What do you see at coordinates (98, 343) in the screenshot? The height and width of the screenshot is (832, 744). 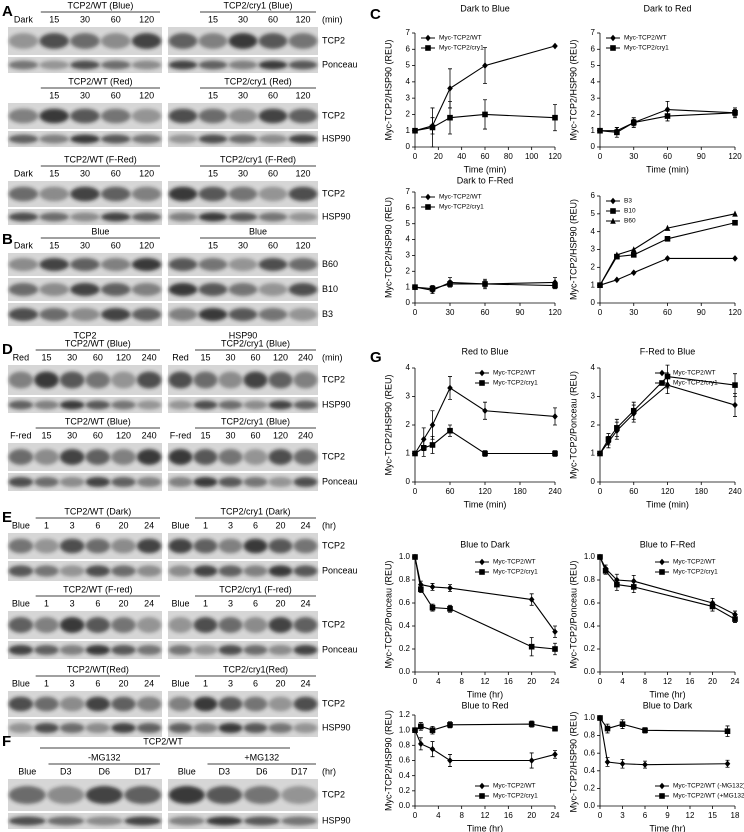 I see `blot-group-title: TCP2/WT (Blue)` at bounding box center [98, 343].